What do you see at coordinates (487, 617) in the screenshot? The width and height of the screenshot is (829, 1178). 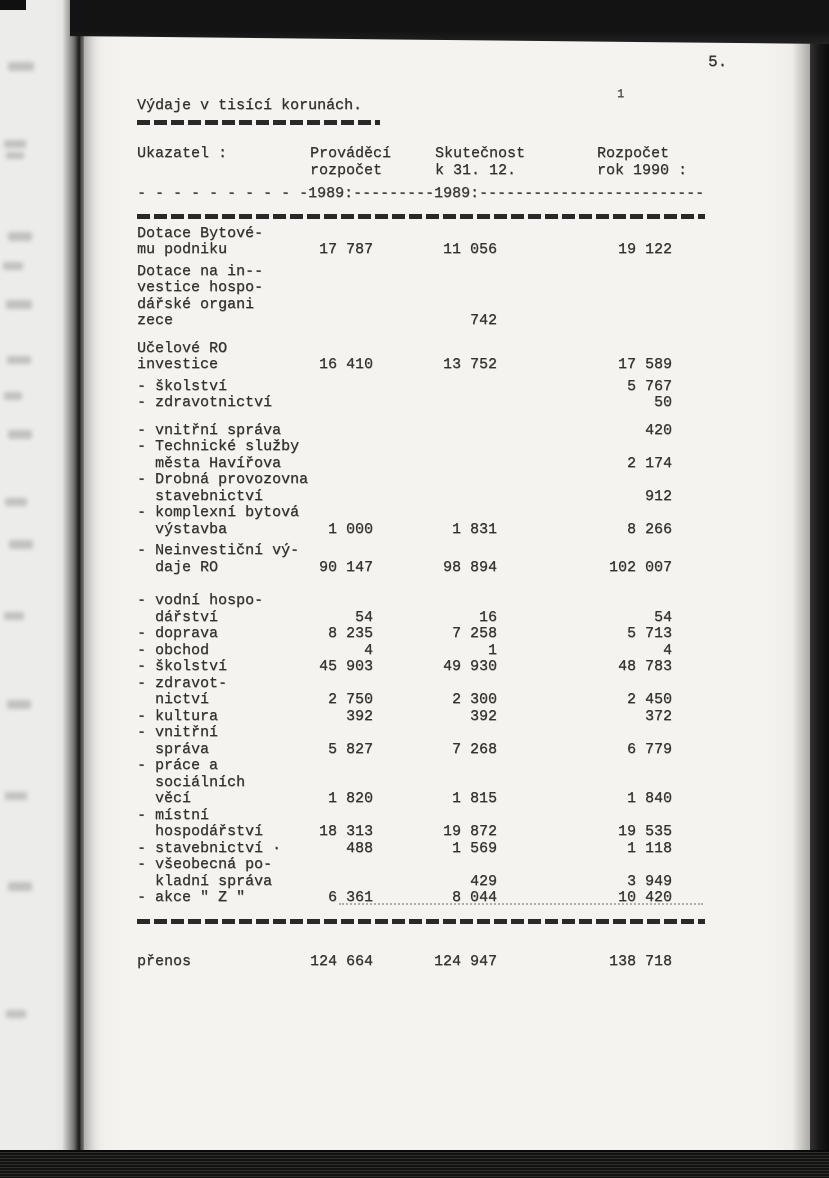 I see `value-cell: 16` at bounding box center [487, 617].